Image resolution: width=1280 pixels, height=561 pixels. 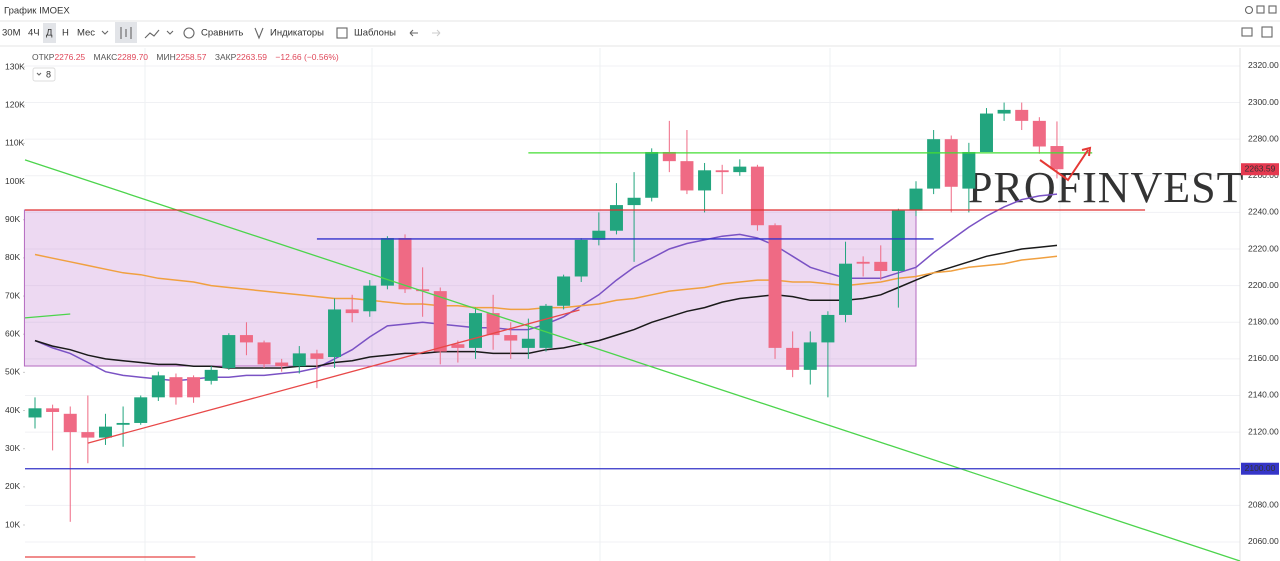 What do you see at coordinates (342, 33) in the screenshot?
I see `templates-icon` at bounding box center [342, 33].